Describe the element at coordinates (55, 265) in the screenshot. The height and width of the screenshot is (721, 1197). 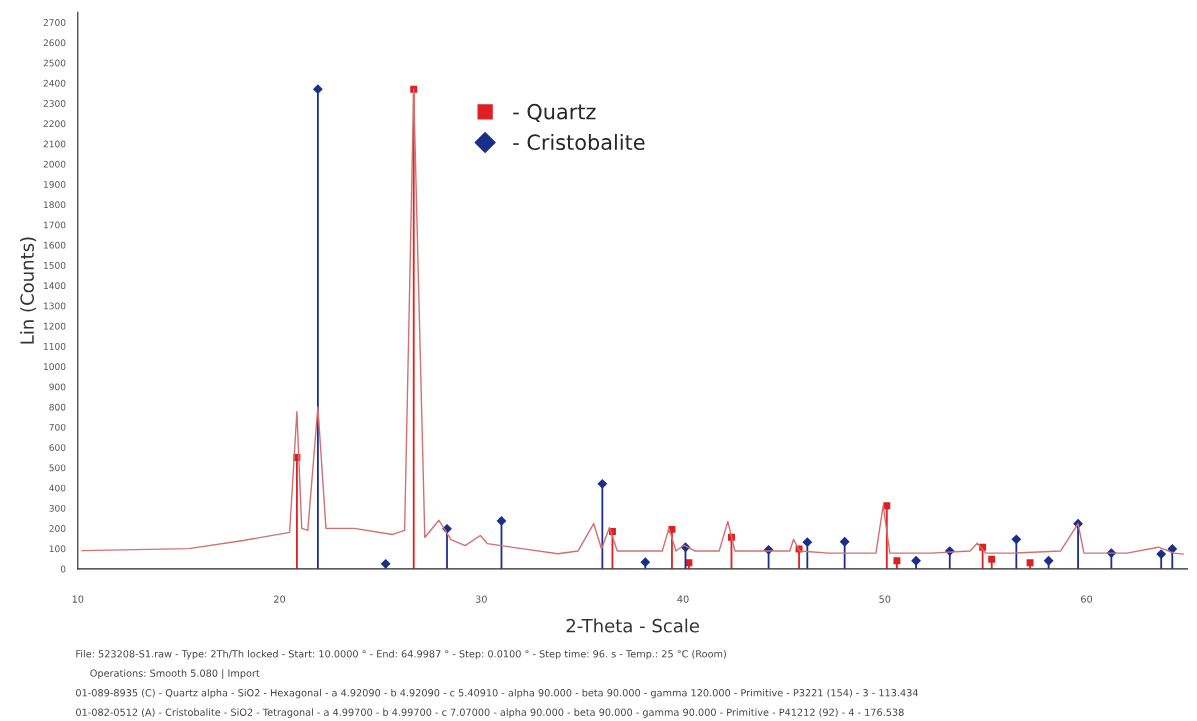
I see `y-tick-label: 1500` at that location.